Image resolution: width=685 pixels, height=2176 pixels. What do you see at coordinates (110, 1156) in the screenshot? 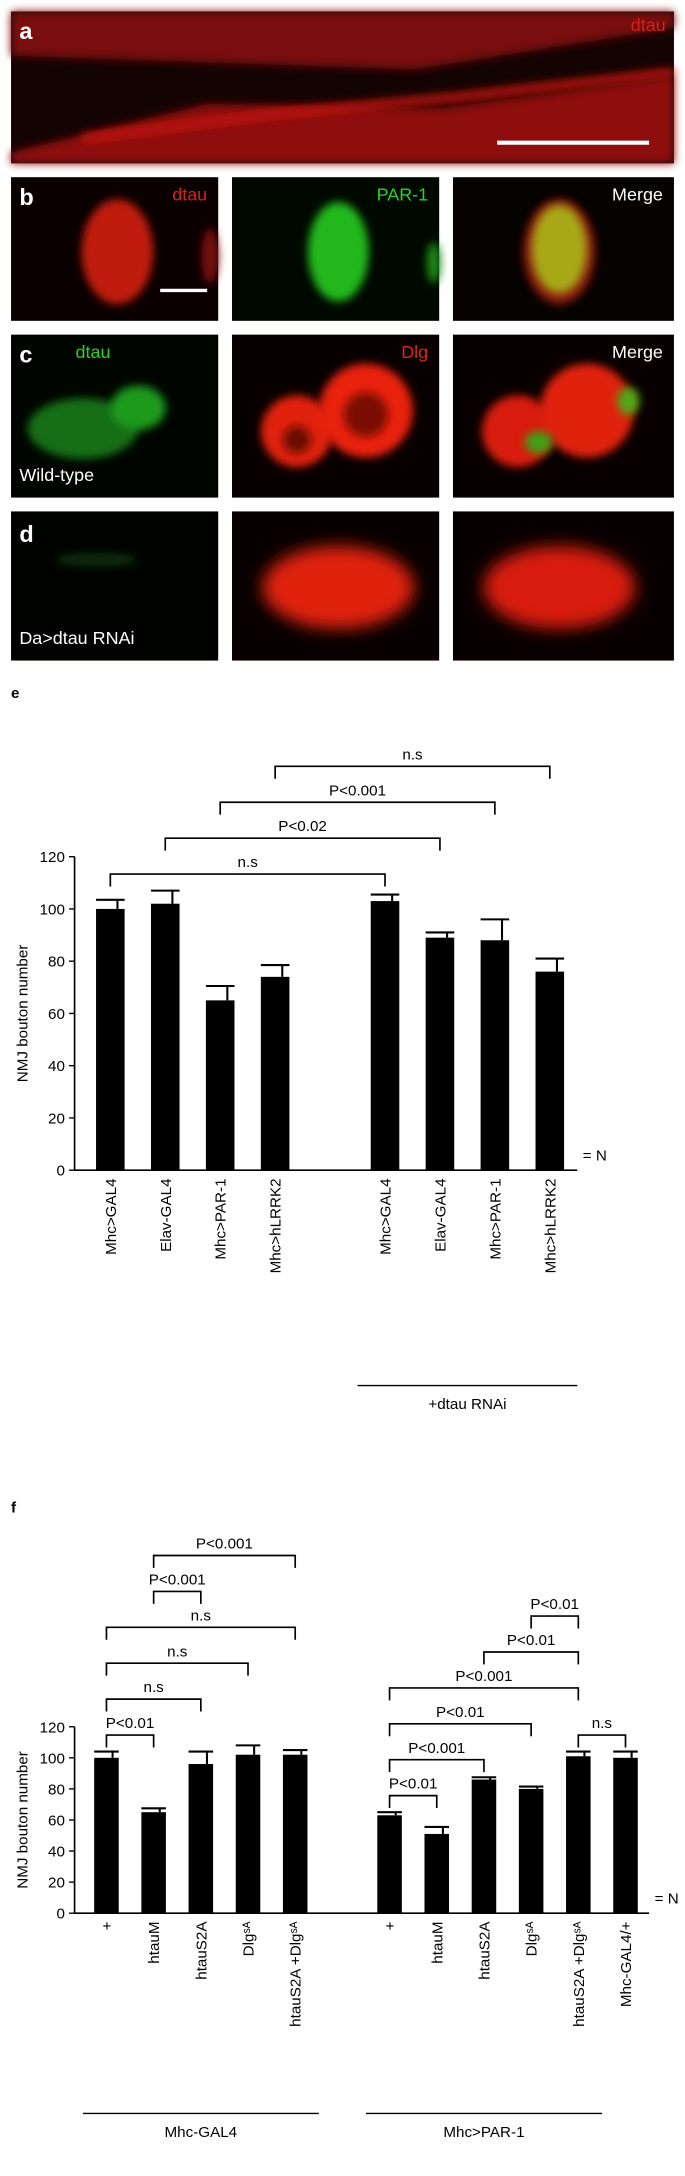
I see `n-label: 43` at bounding box center [110, 1156].